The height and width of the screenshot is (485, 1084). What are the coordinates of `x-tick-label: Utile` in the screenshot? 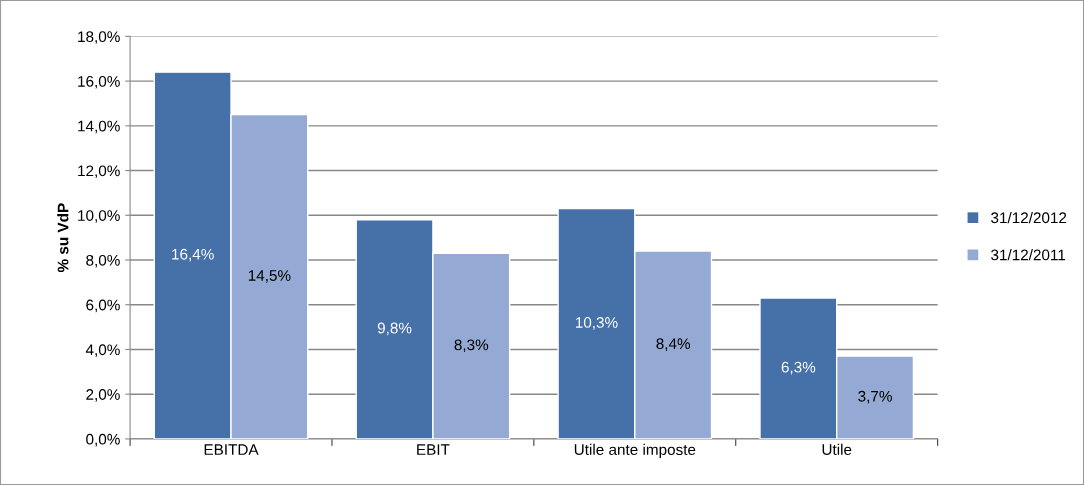 It's located at (837, 449).